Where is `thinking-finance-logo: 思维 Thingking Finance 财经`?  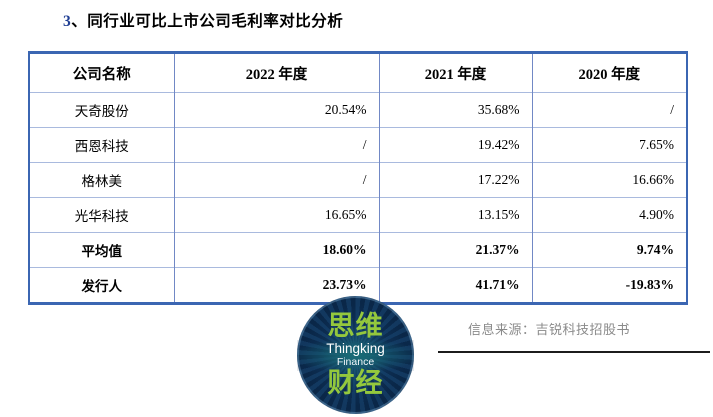 thinking-finance-logo: 思维 Thingking Finance 财经 is located at coordinates (355, 355).